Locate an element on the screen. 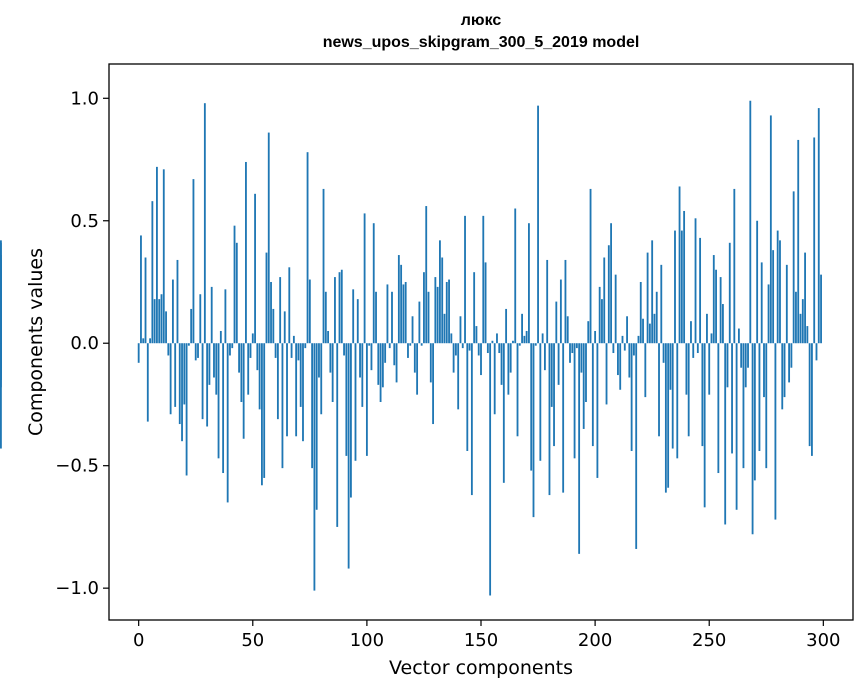 The image size is (867, 696). x-tick-label: 50 is located at coordinates (252, 640).